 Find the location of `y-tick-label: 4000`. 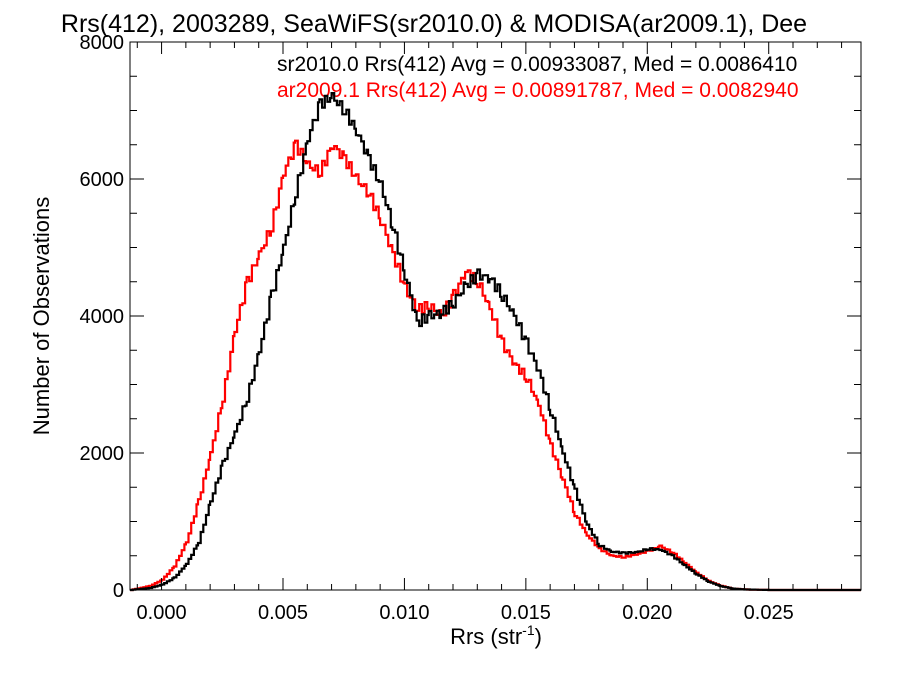

y-tick-label: 4000 is located at coordinates (102, 317).